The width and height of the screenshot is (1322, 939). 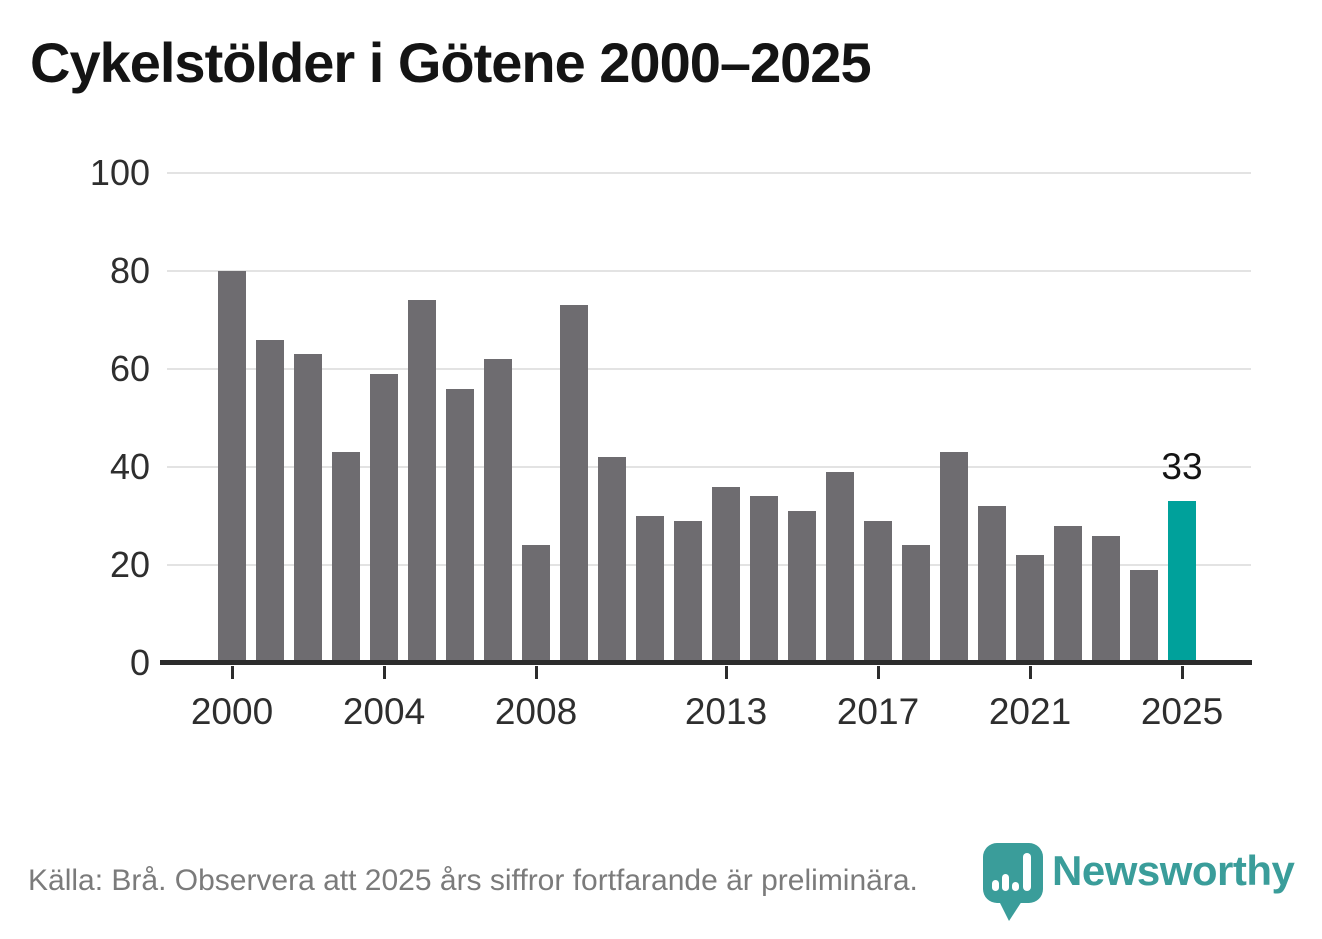 I want to click on bar-2015, so click(x=802, y=587).